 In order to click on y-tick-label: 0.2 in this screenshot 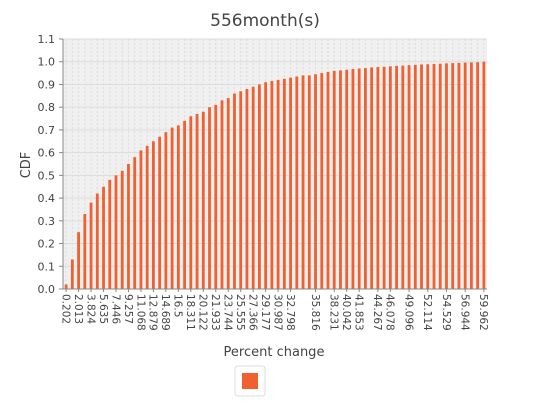, I will do `click(47, 244)`.